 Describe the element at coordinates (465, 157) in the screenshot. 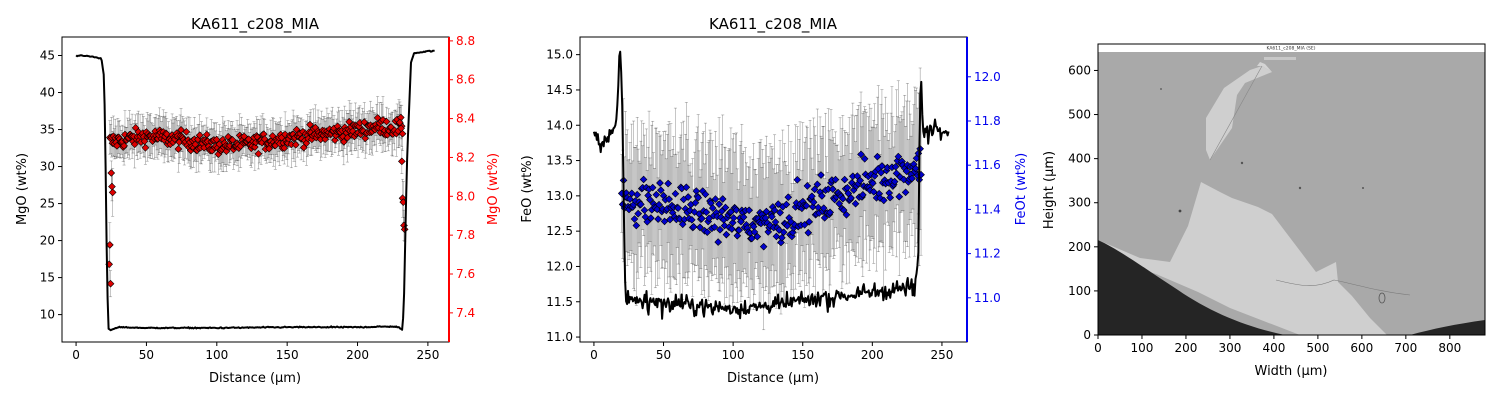

I see `mgo-y-right-tick-label: 8.2` at that location.